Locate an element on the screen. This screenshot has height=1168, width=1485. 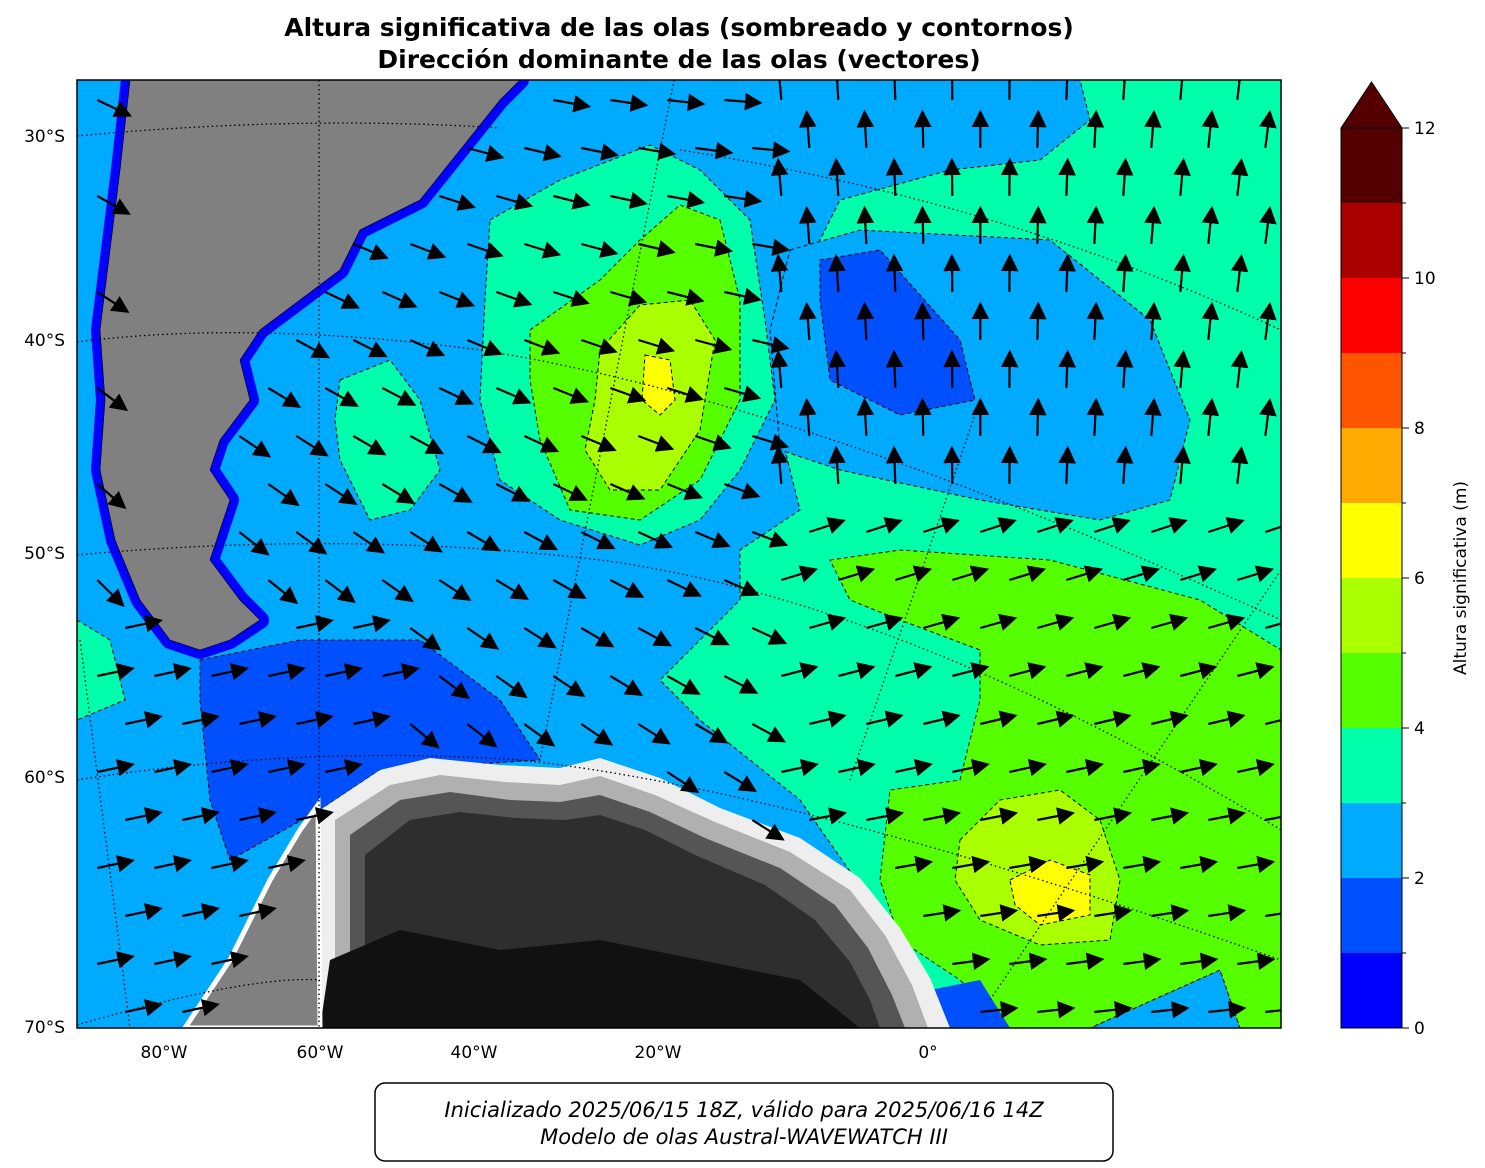
lon-label: 20°W is located at coordinates (658, 1053).